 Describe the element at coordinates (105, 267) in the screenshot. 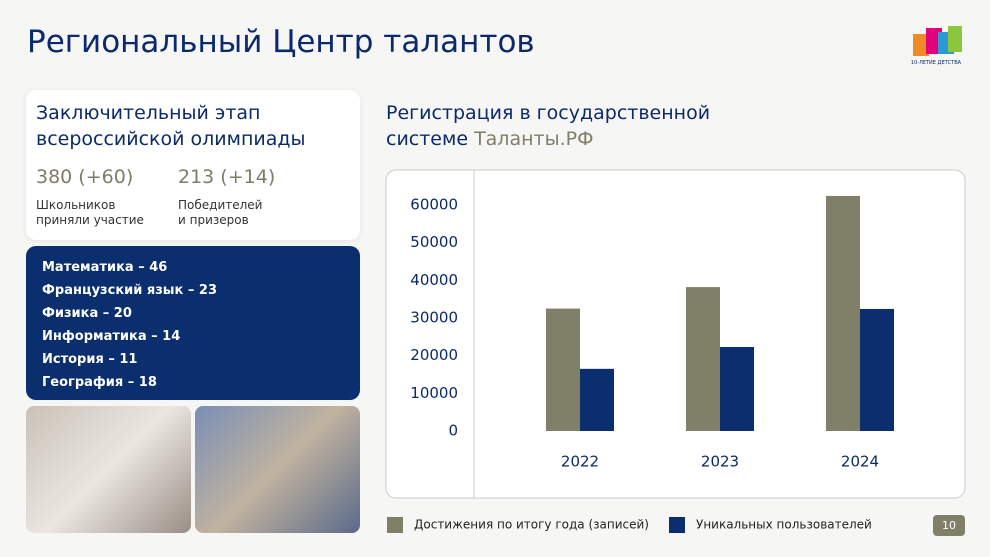

I see `subject: Математика – 46` at that location.